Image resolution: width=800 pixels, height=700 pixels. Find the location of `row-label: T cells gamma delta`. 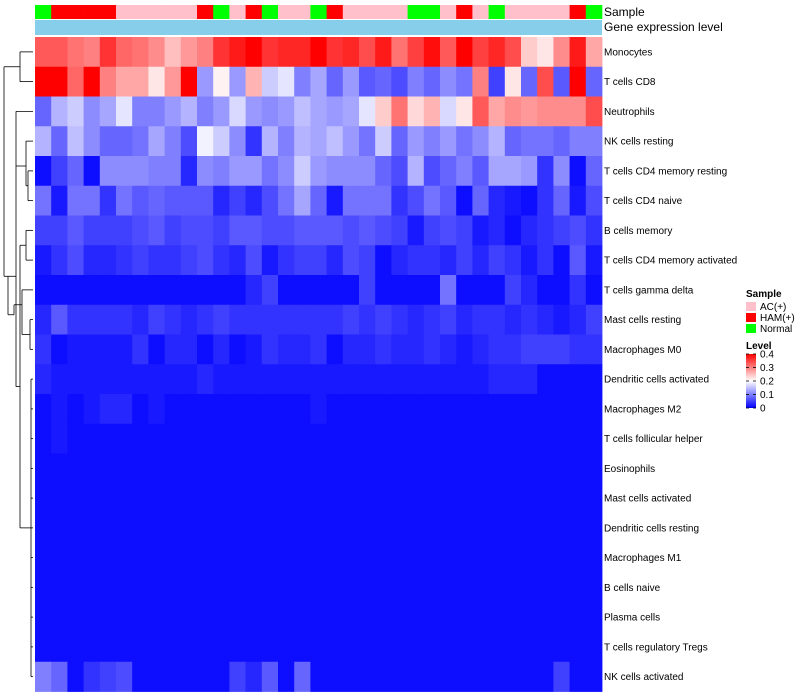

row-label: T cells gamma delta is located at coordinates (649, 290).